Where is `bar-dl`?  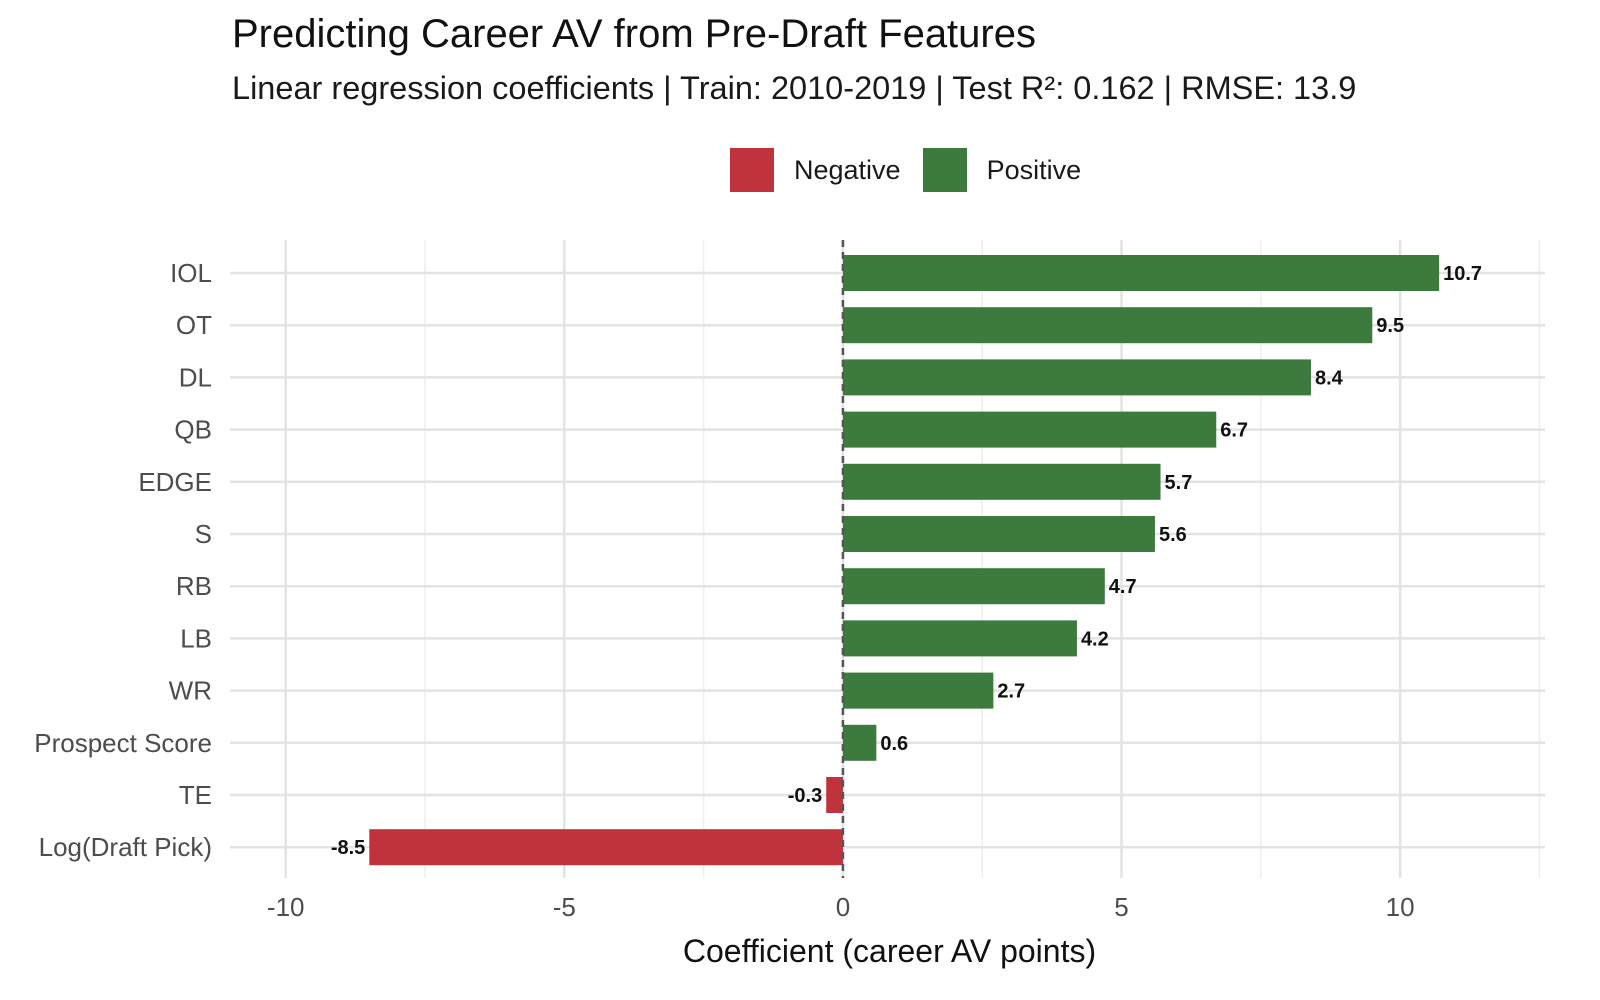 bar-dl is located at coordinates (1076, 377).